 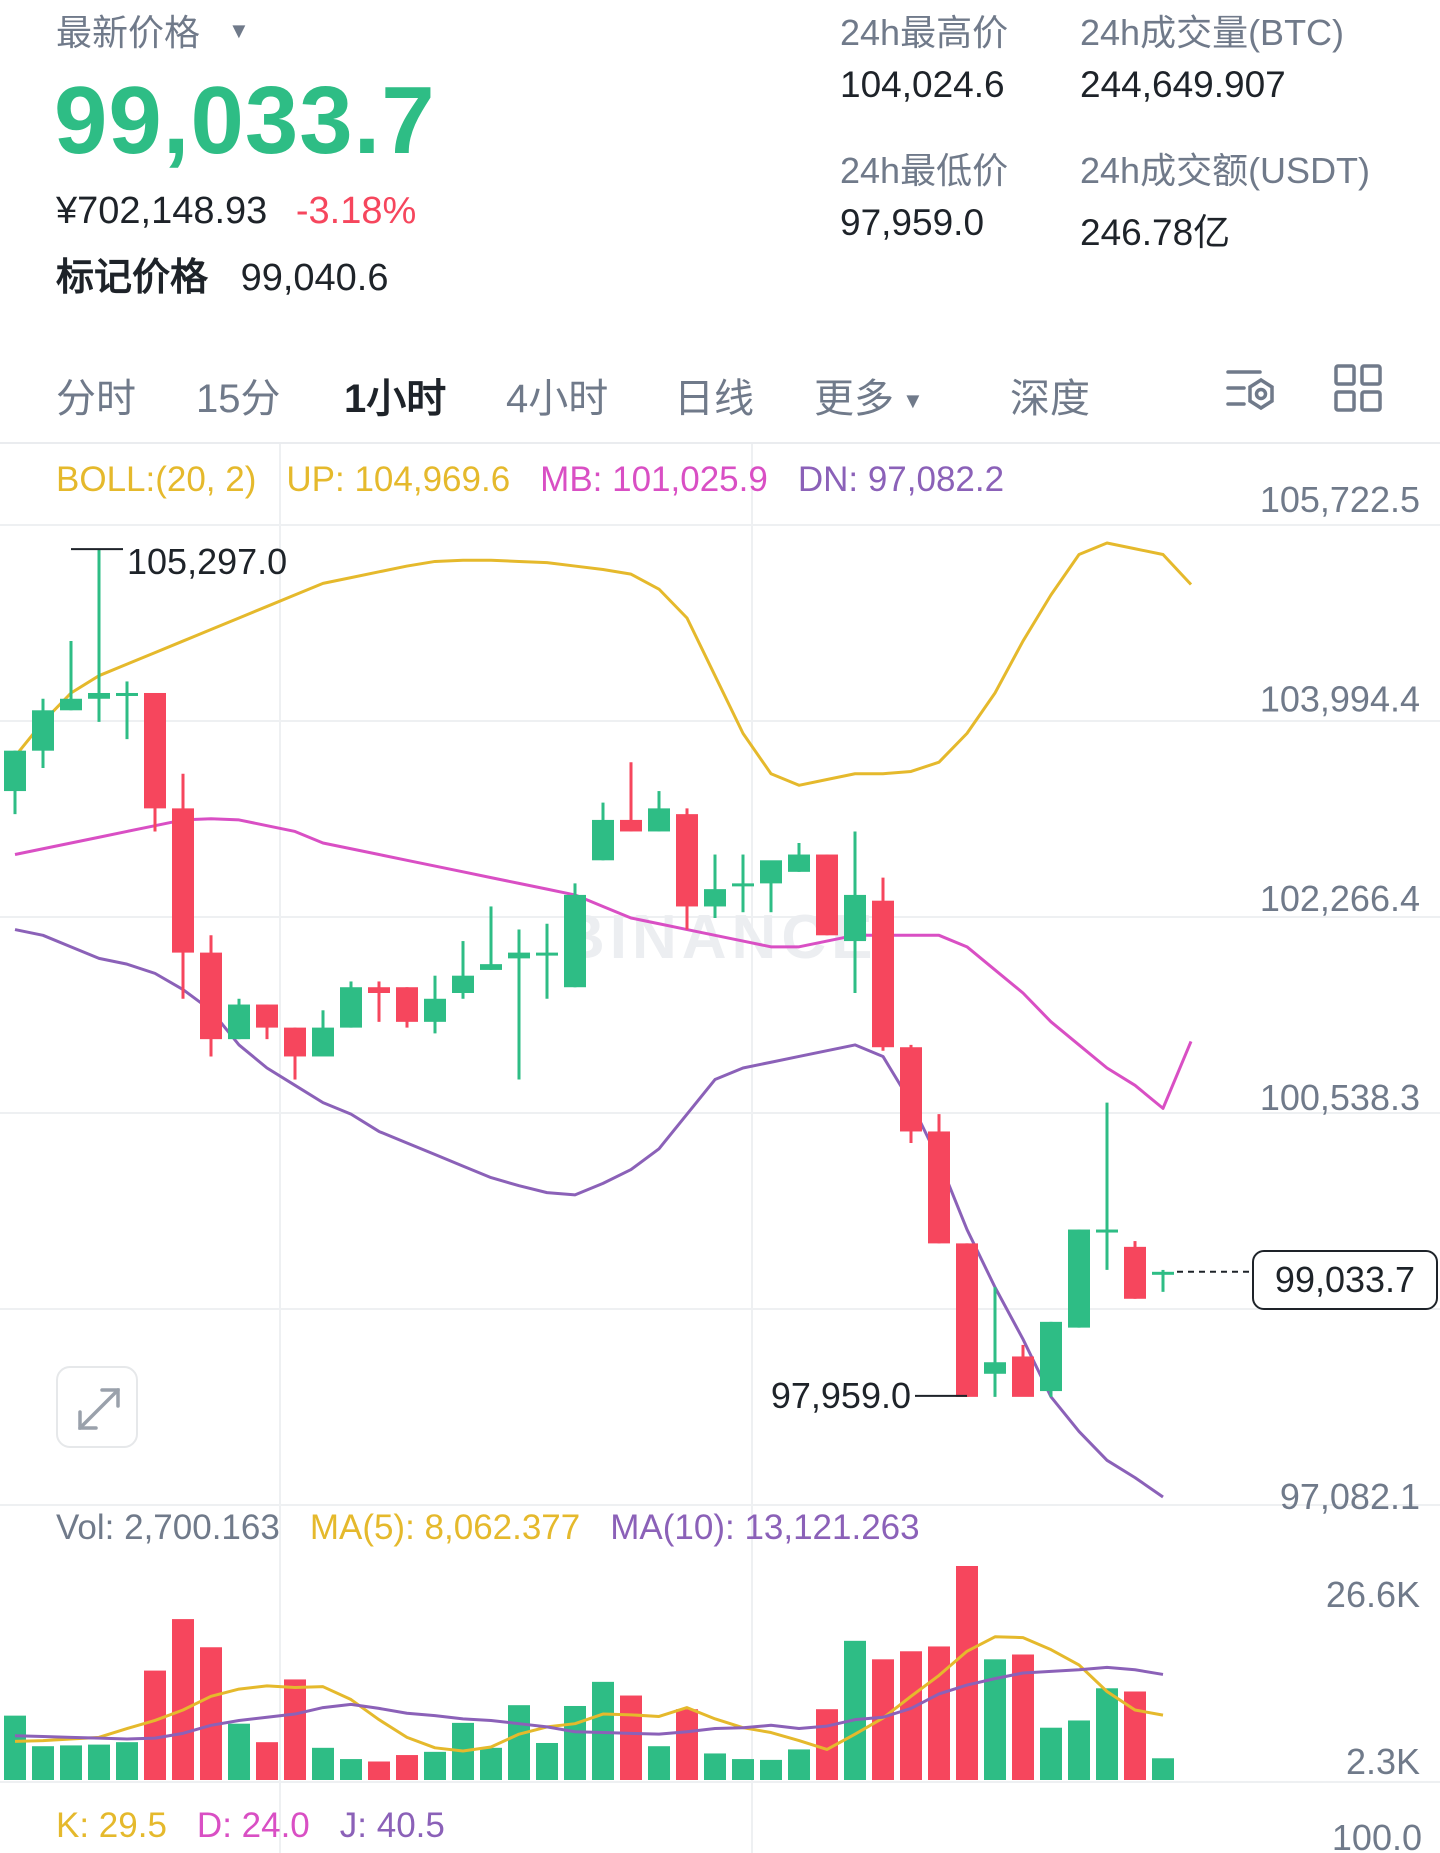 I want to click on last-price-label: 最新价格, so click(x=128, y=32).